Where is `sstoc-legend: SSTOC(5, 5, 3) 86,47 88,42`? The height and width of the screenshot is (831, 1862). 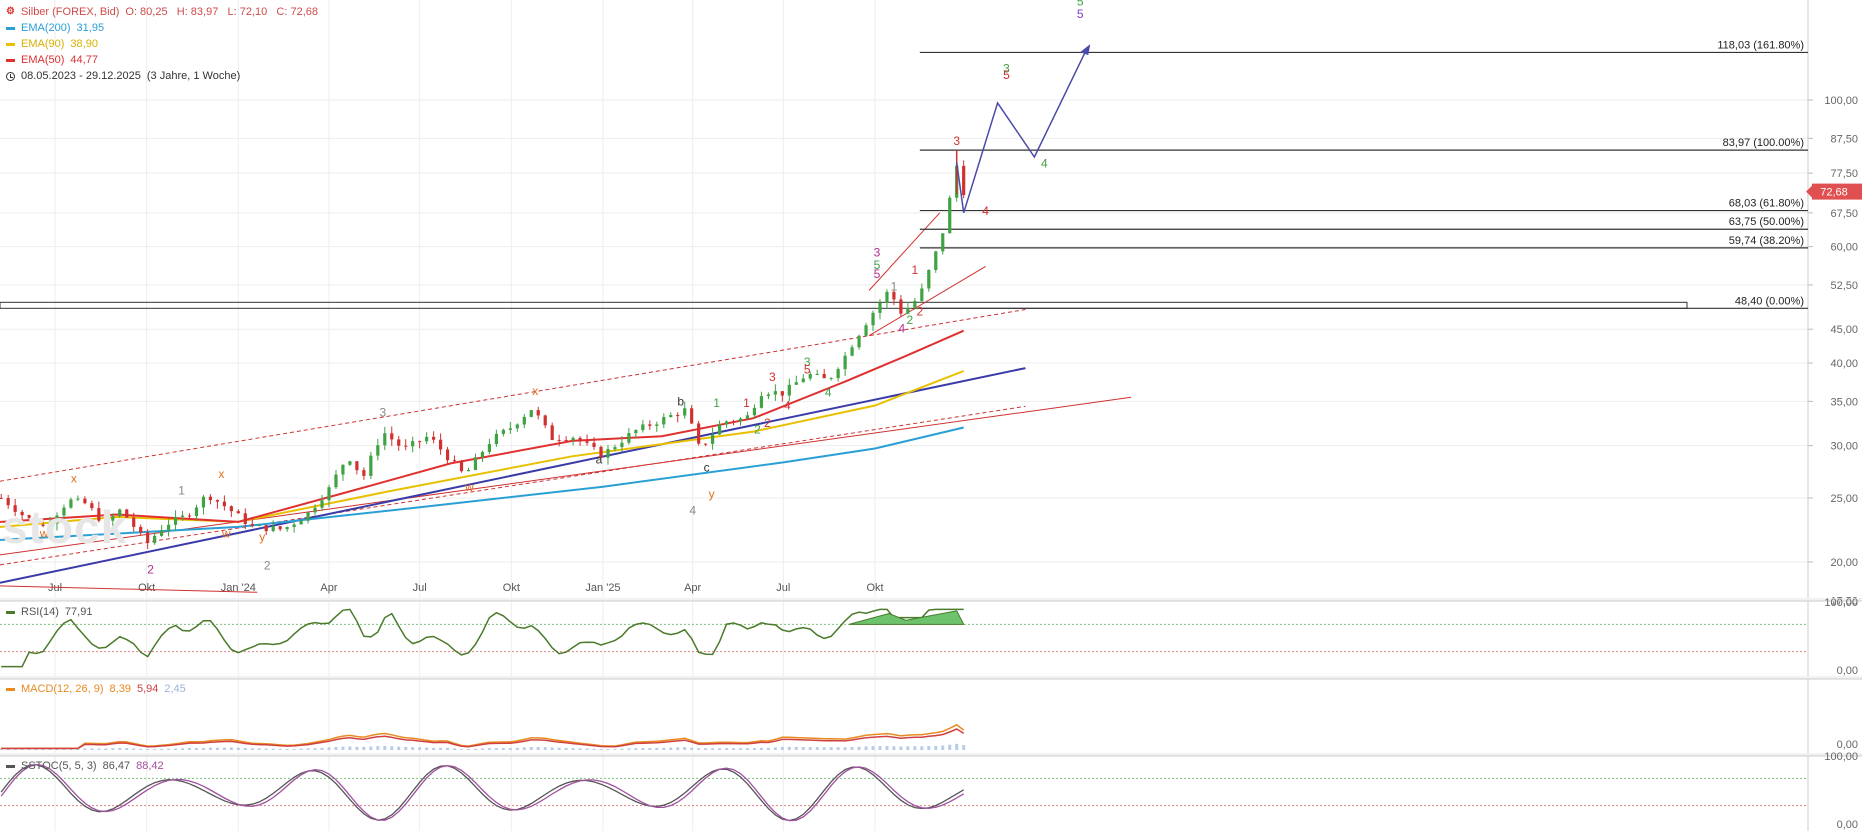 sstoc-legend: SSTOC(5, 5, 3) 86,47 88,42 is located at coordinates (85, 766).